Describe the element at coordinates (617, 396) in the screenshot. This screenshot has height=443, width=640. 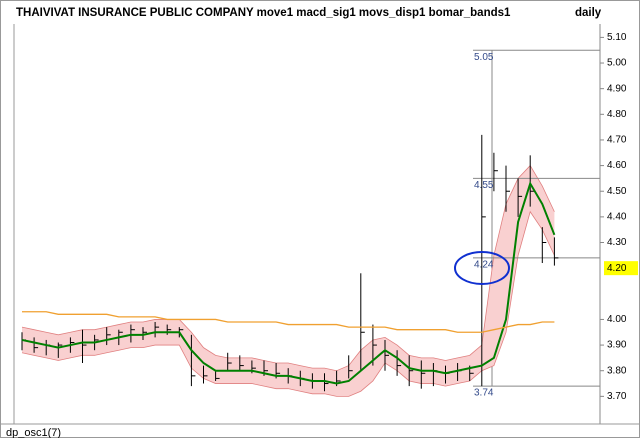
I see `y-tick-label: 3.70` at that location.